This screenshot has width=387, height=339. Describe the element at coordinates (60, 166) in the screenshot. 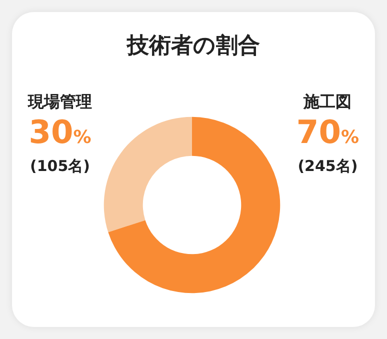

I see `text: (105名)` at that location.